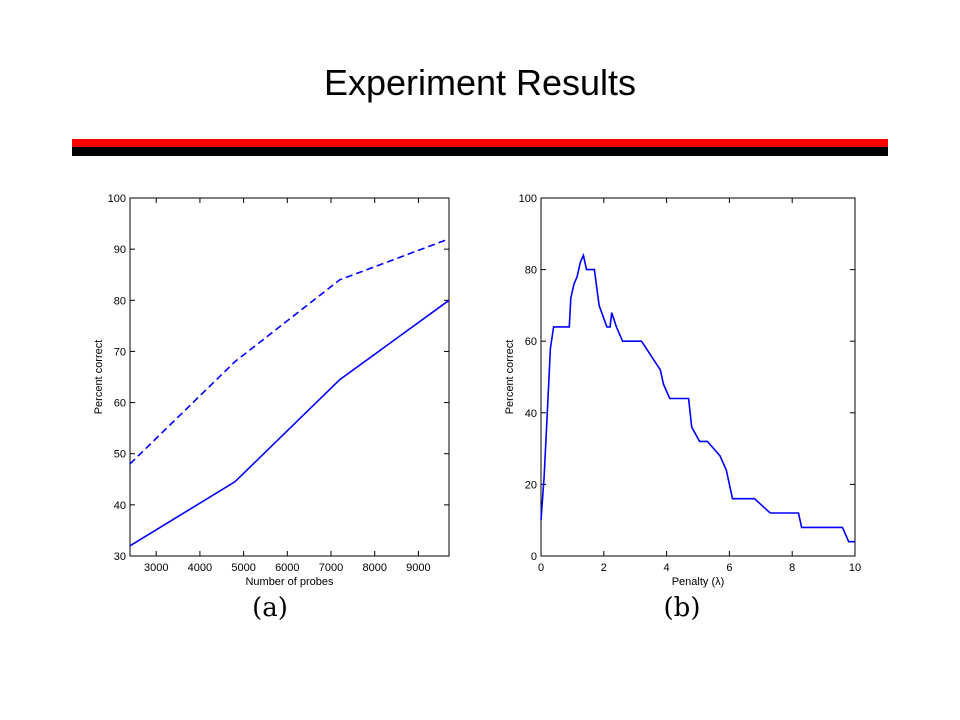  I want to click on chart-b-ylabel: Percent correct, so click(510, 377).